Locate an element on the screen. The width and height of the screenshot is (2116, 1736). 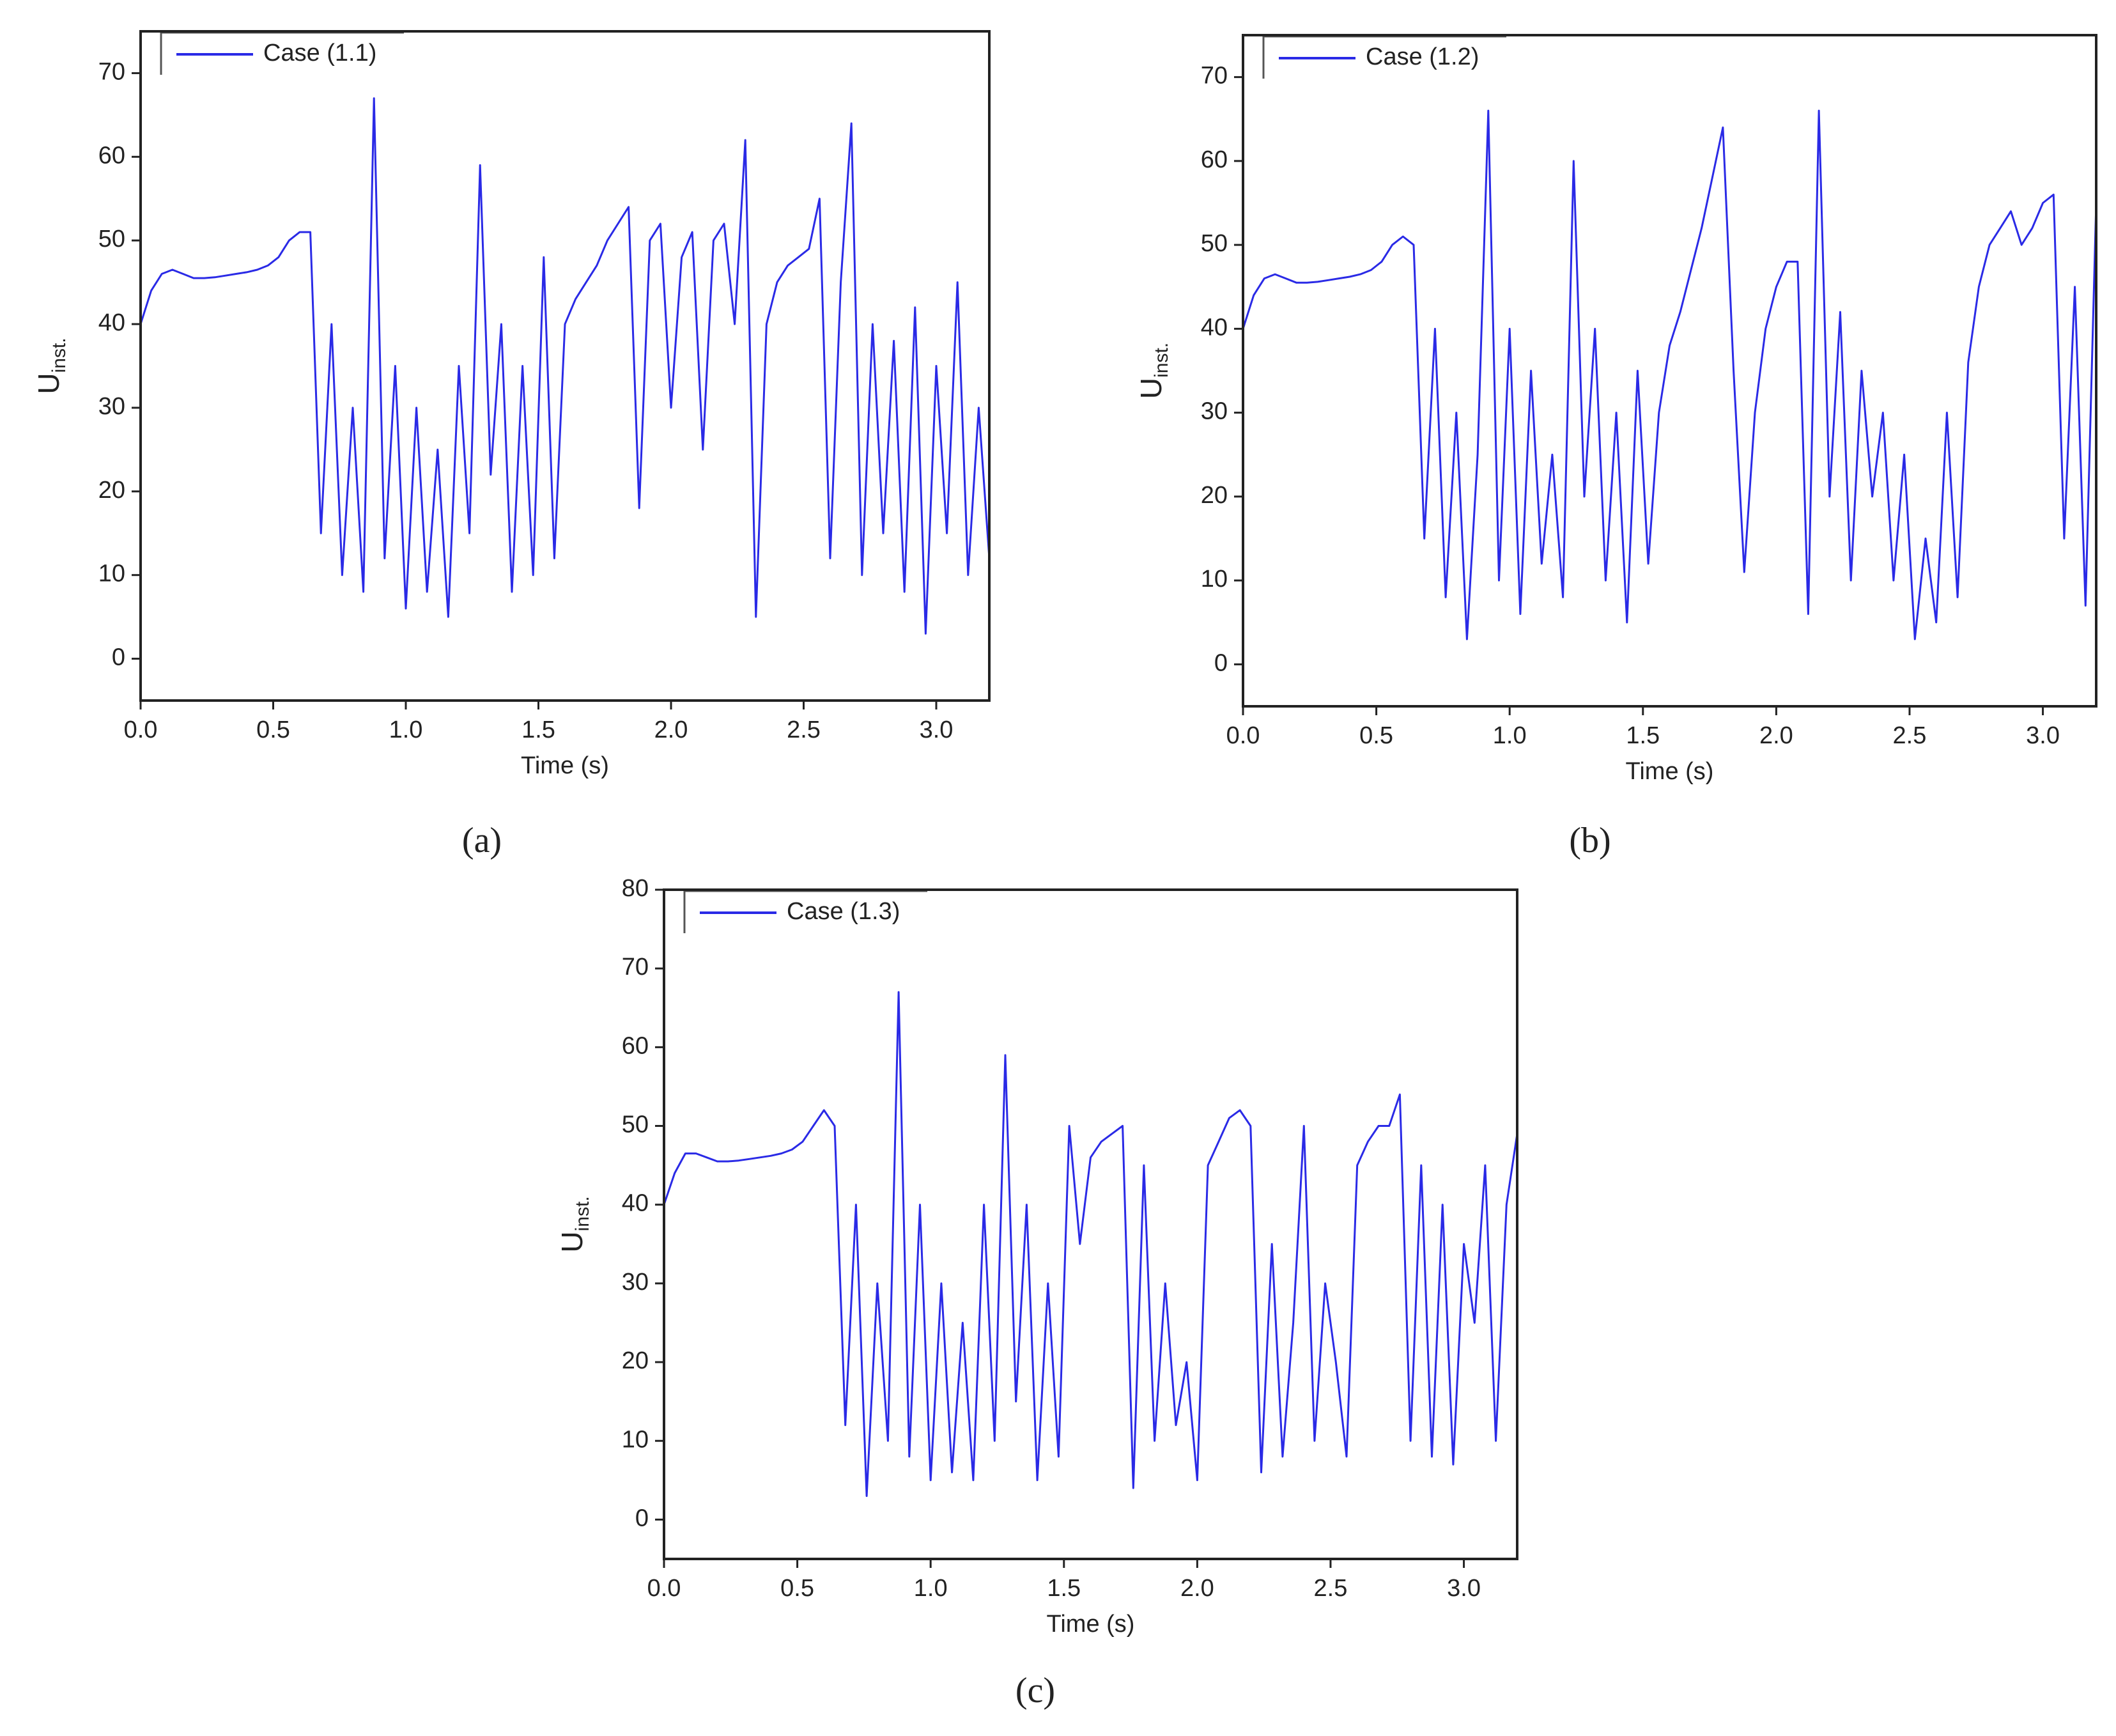
y-tick-label: 80 is located at coordinates (635, 888).